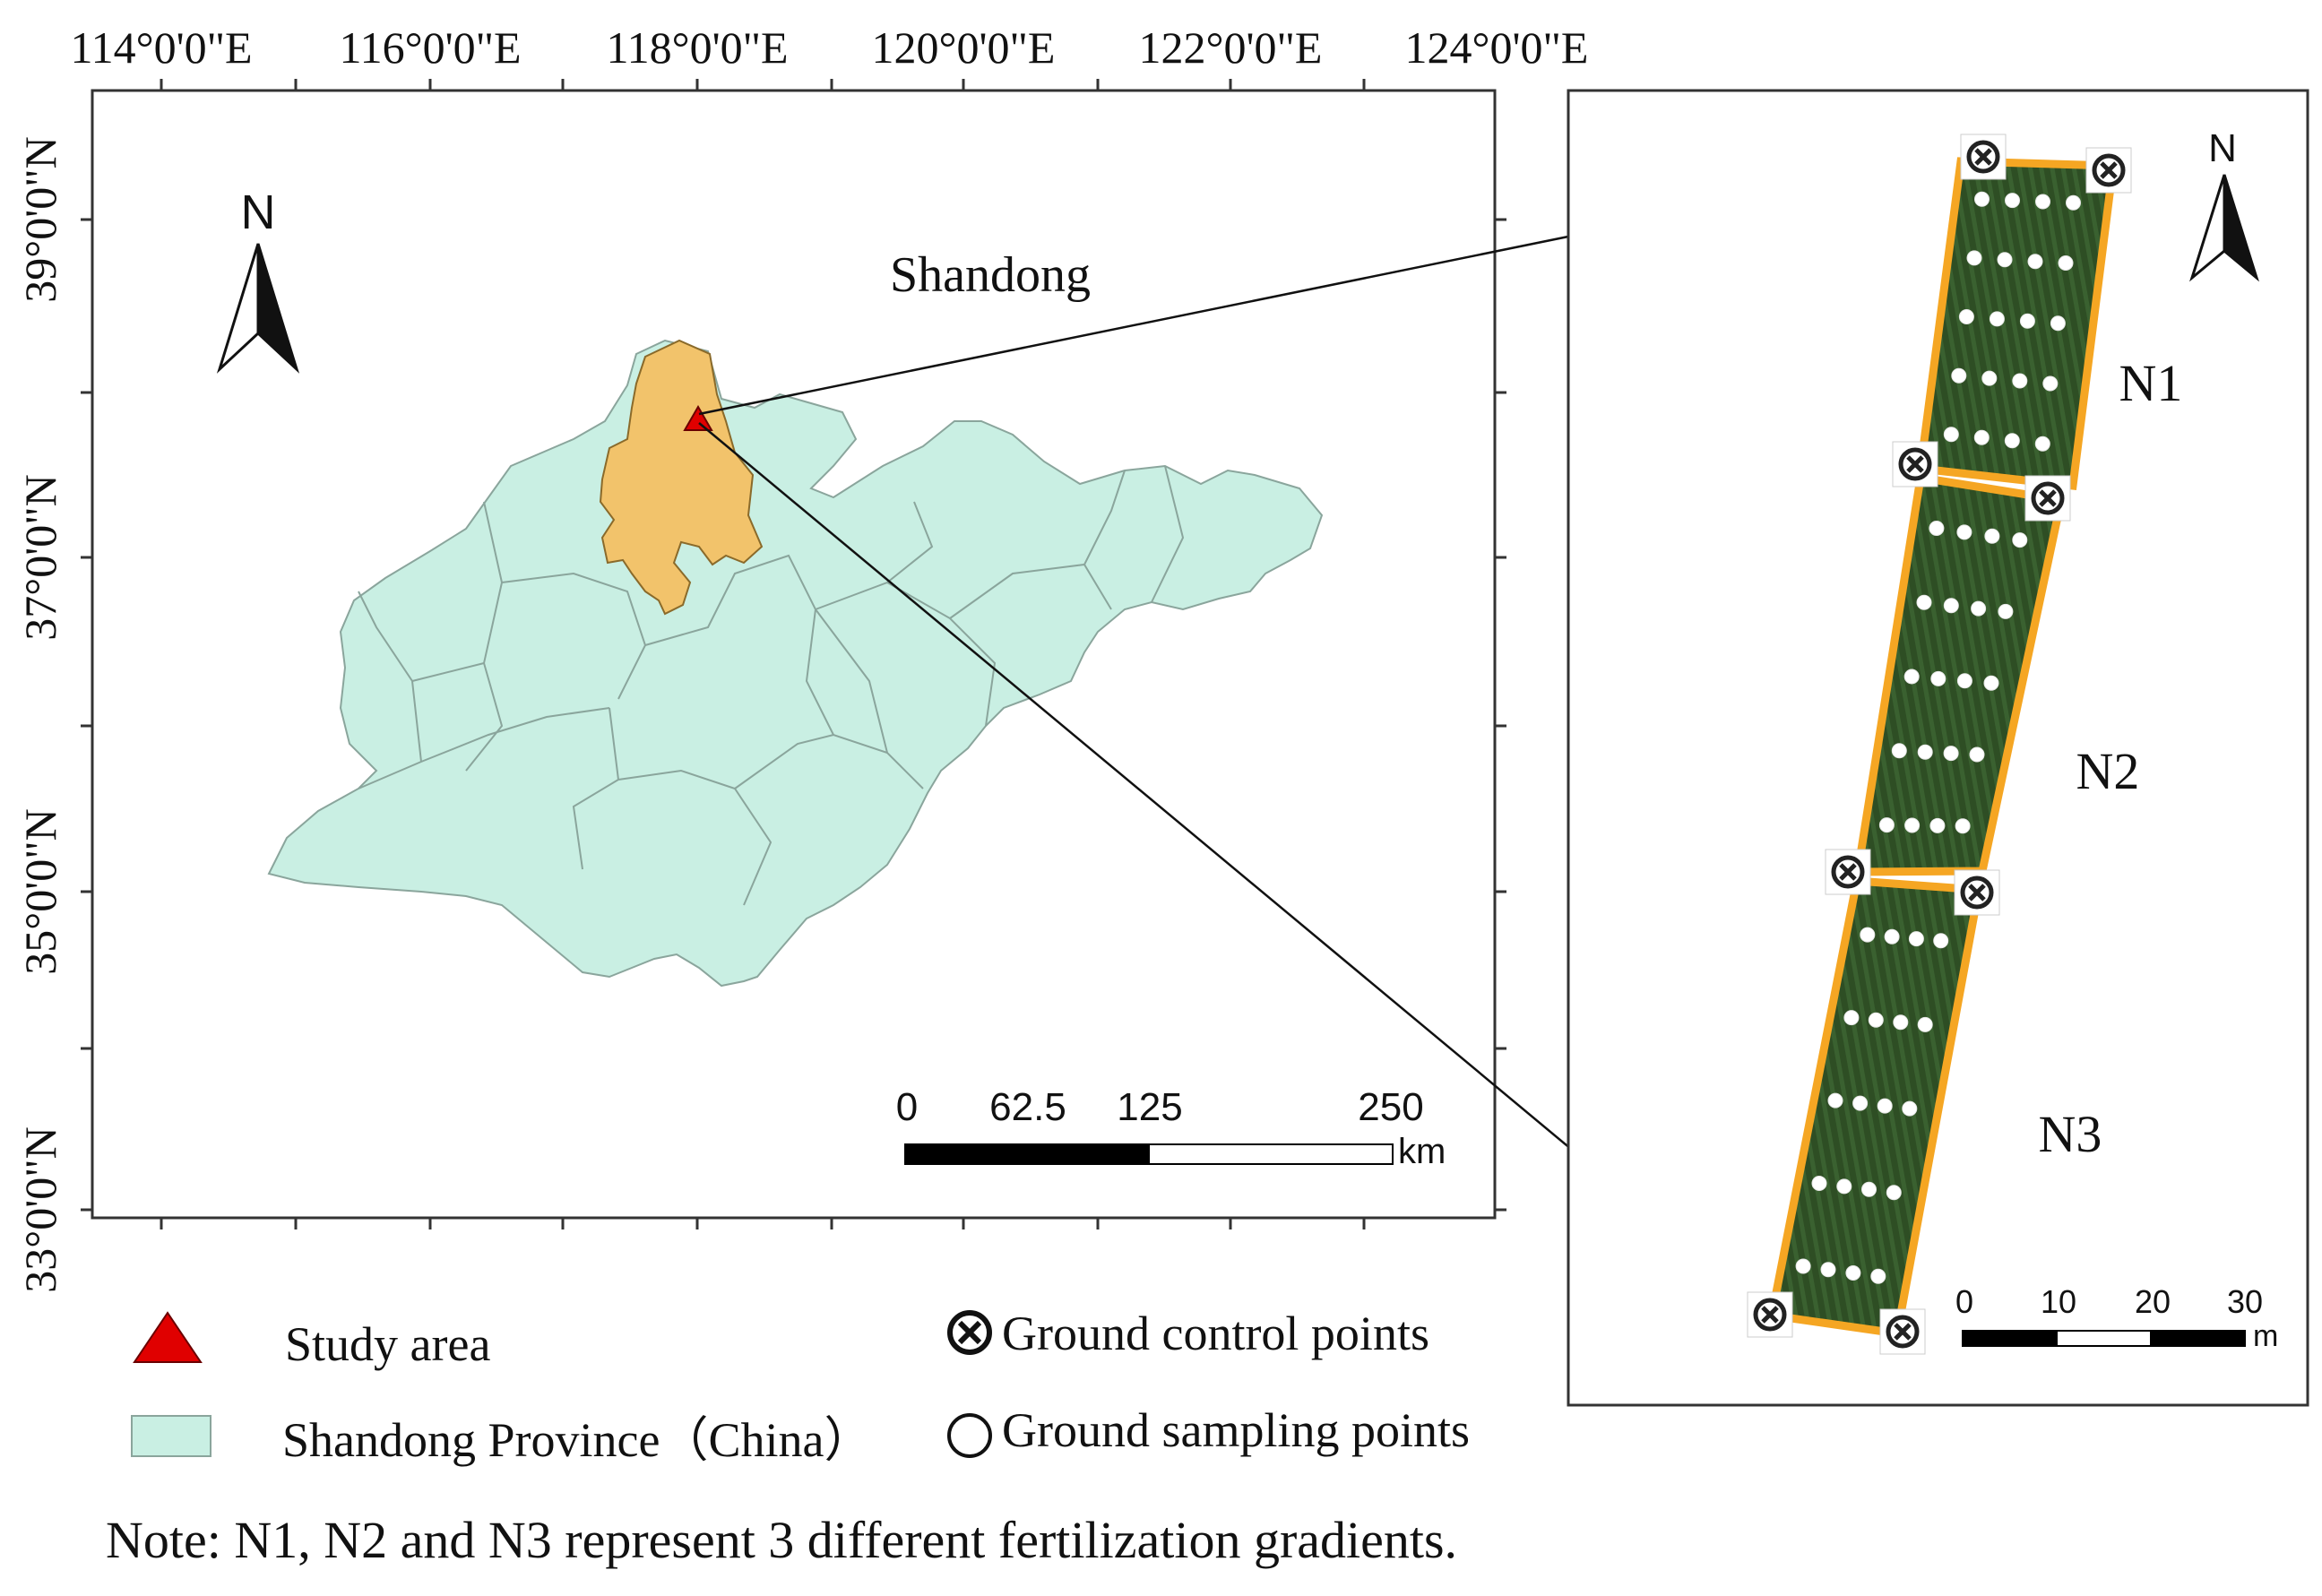 The width and height of the screenshot is (2322, 1596). What do you see at coordinates (1497, 48) in the screenshot?
I see `lon-label: 124°0'0"E` at bounding box center [1497, 48].